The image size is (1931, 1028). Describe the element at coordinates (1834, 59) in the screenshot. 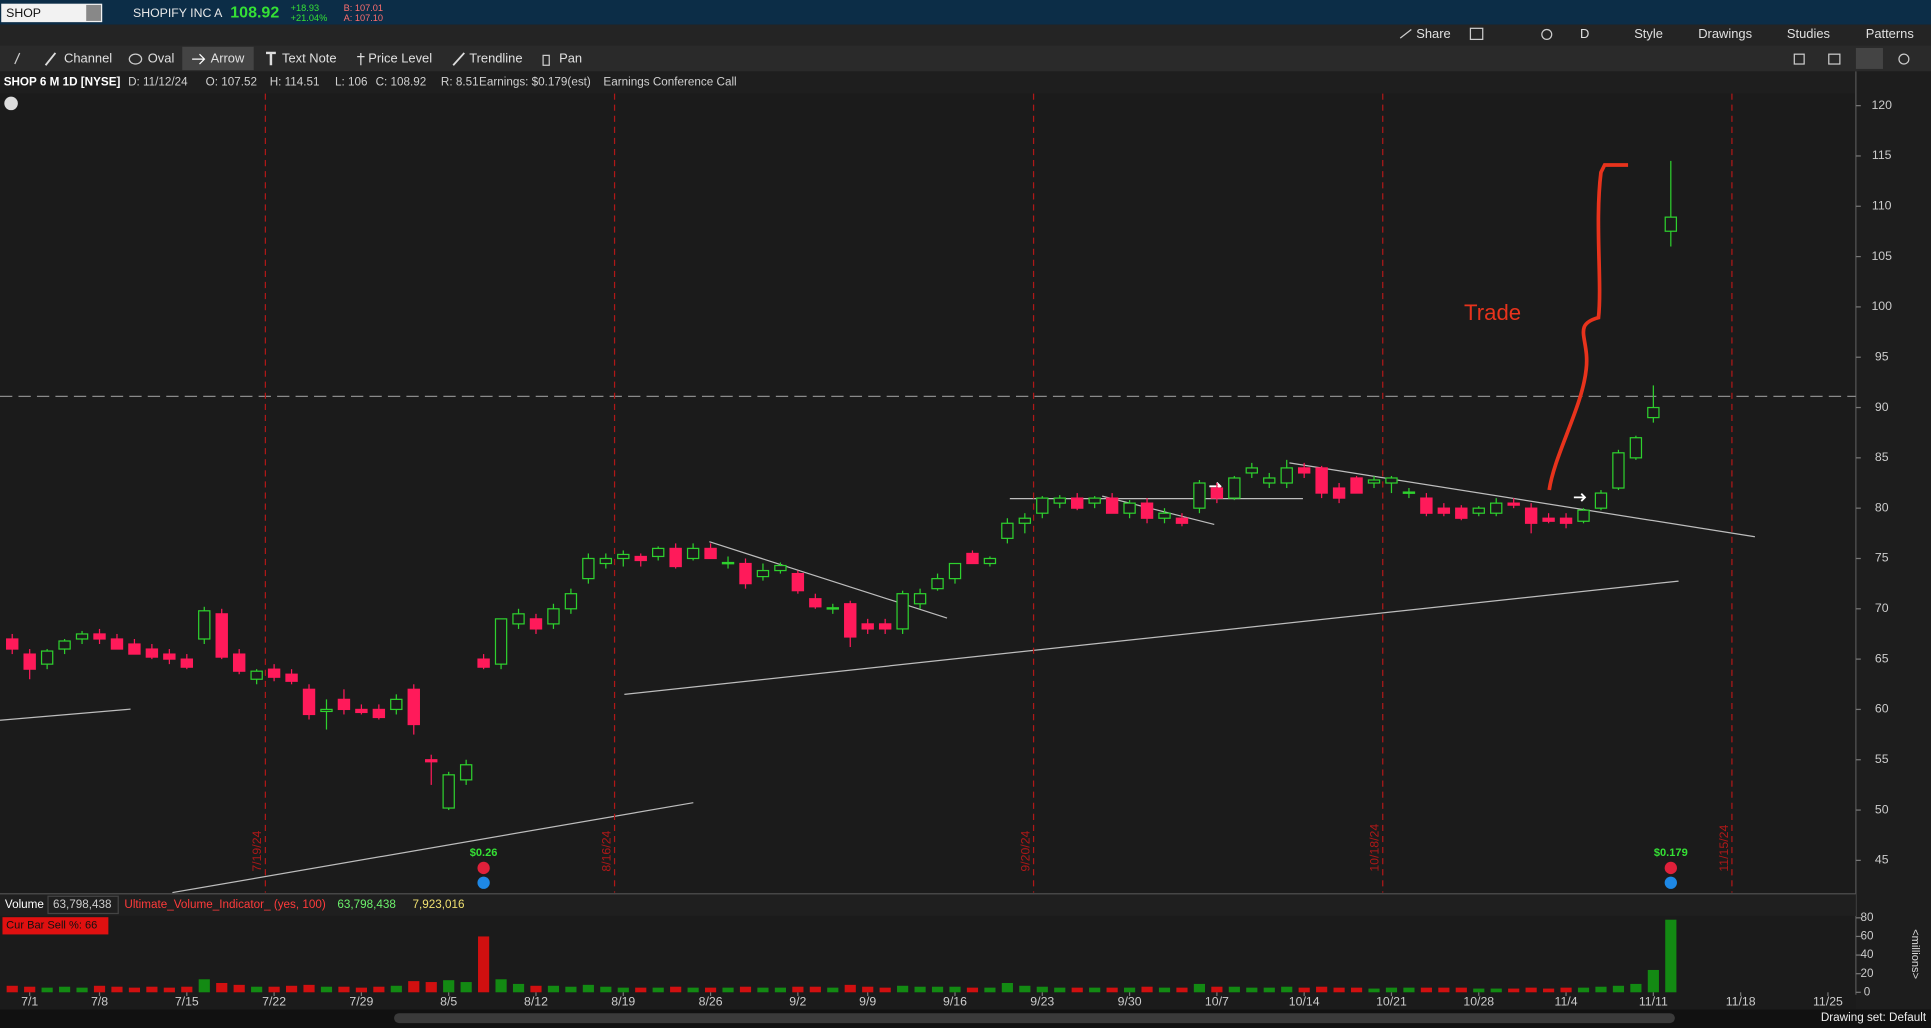

I see `grid-icon` at that location.